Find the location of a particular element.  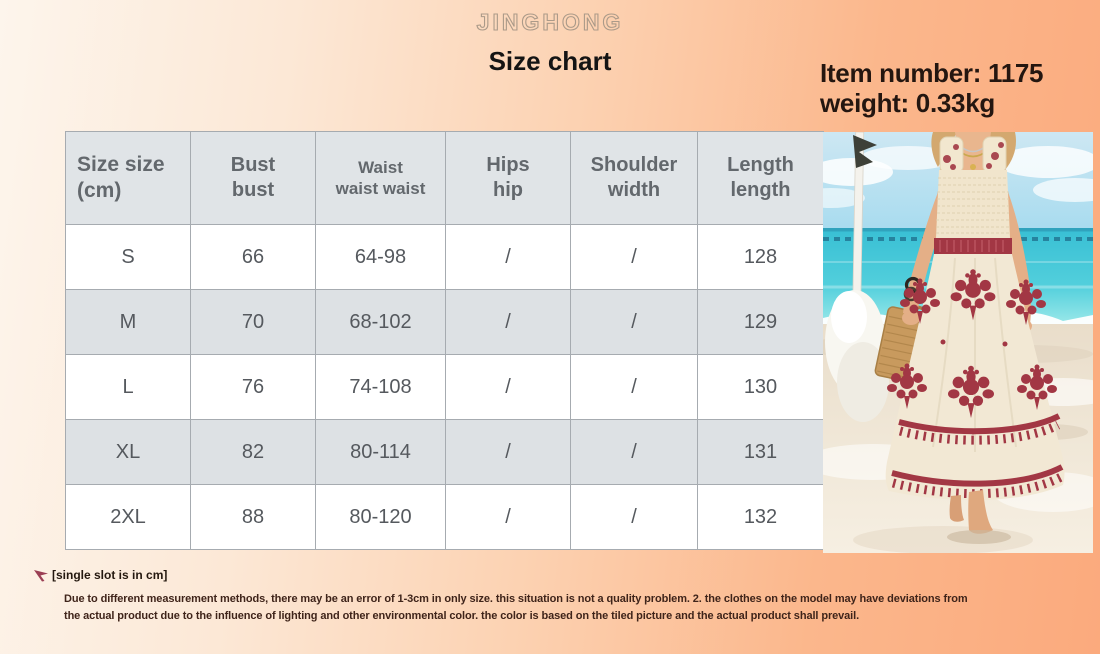

unit-footnote: [single slot is in cm] is located at coordinates (100, 575).